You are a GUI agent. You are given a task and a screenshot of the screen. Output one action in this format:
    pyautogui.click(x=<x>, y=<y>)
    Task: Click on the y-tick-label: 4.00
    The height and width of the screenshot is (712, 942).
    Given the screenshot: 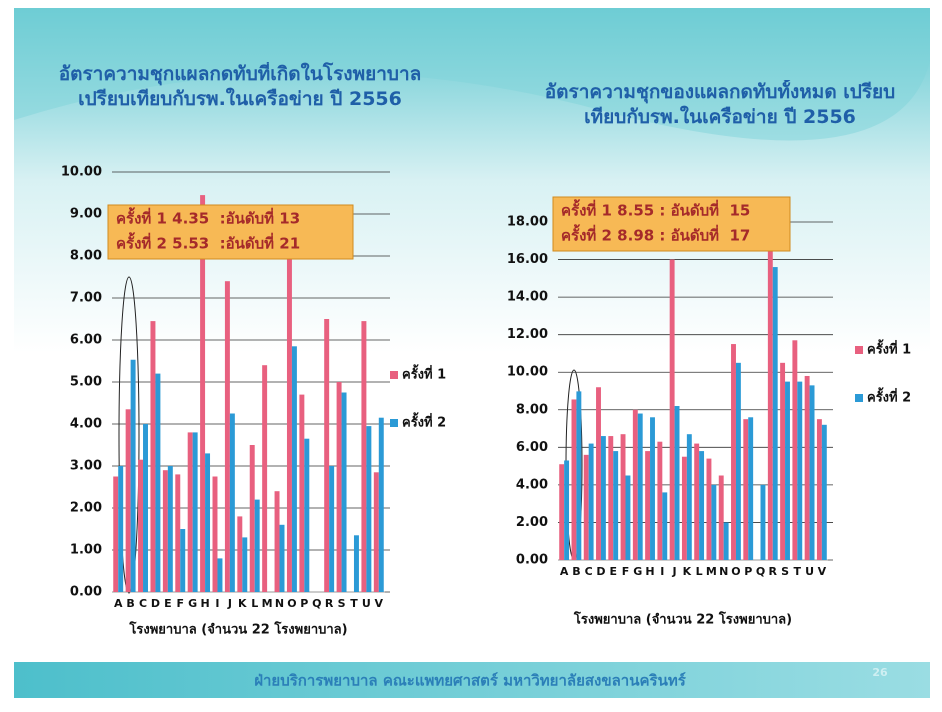 What is the action you would take?
    pyautogui.click(x=86, y=424)
    